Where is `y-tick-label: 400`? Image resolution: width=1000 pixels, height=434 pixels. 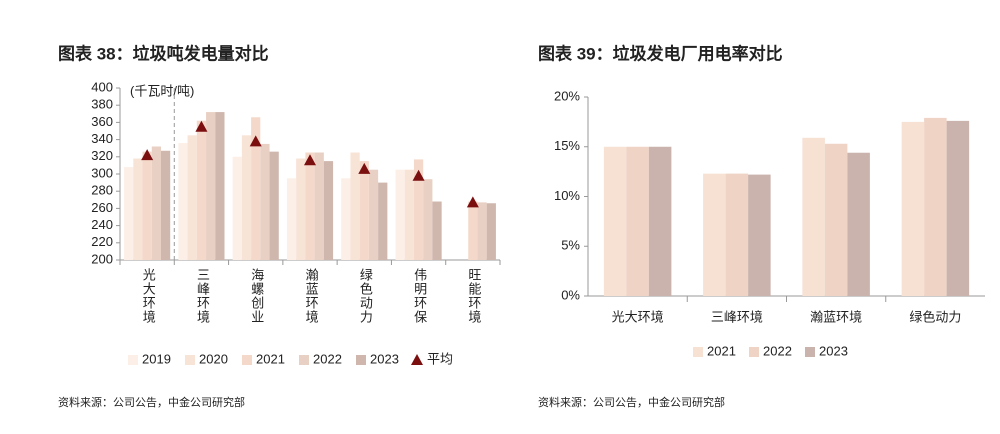
y-tick-label: 400 is located at coordinates (102, 86).